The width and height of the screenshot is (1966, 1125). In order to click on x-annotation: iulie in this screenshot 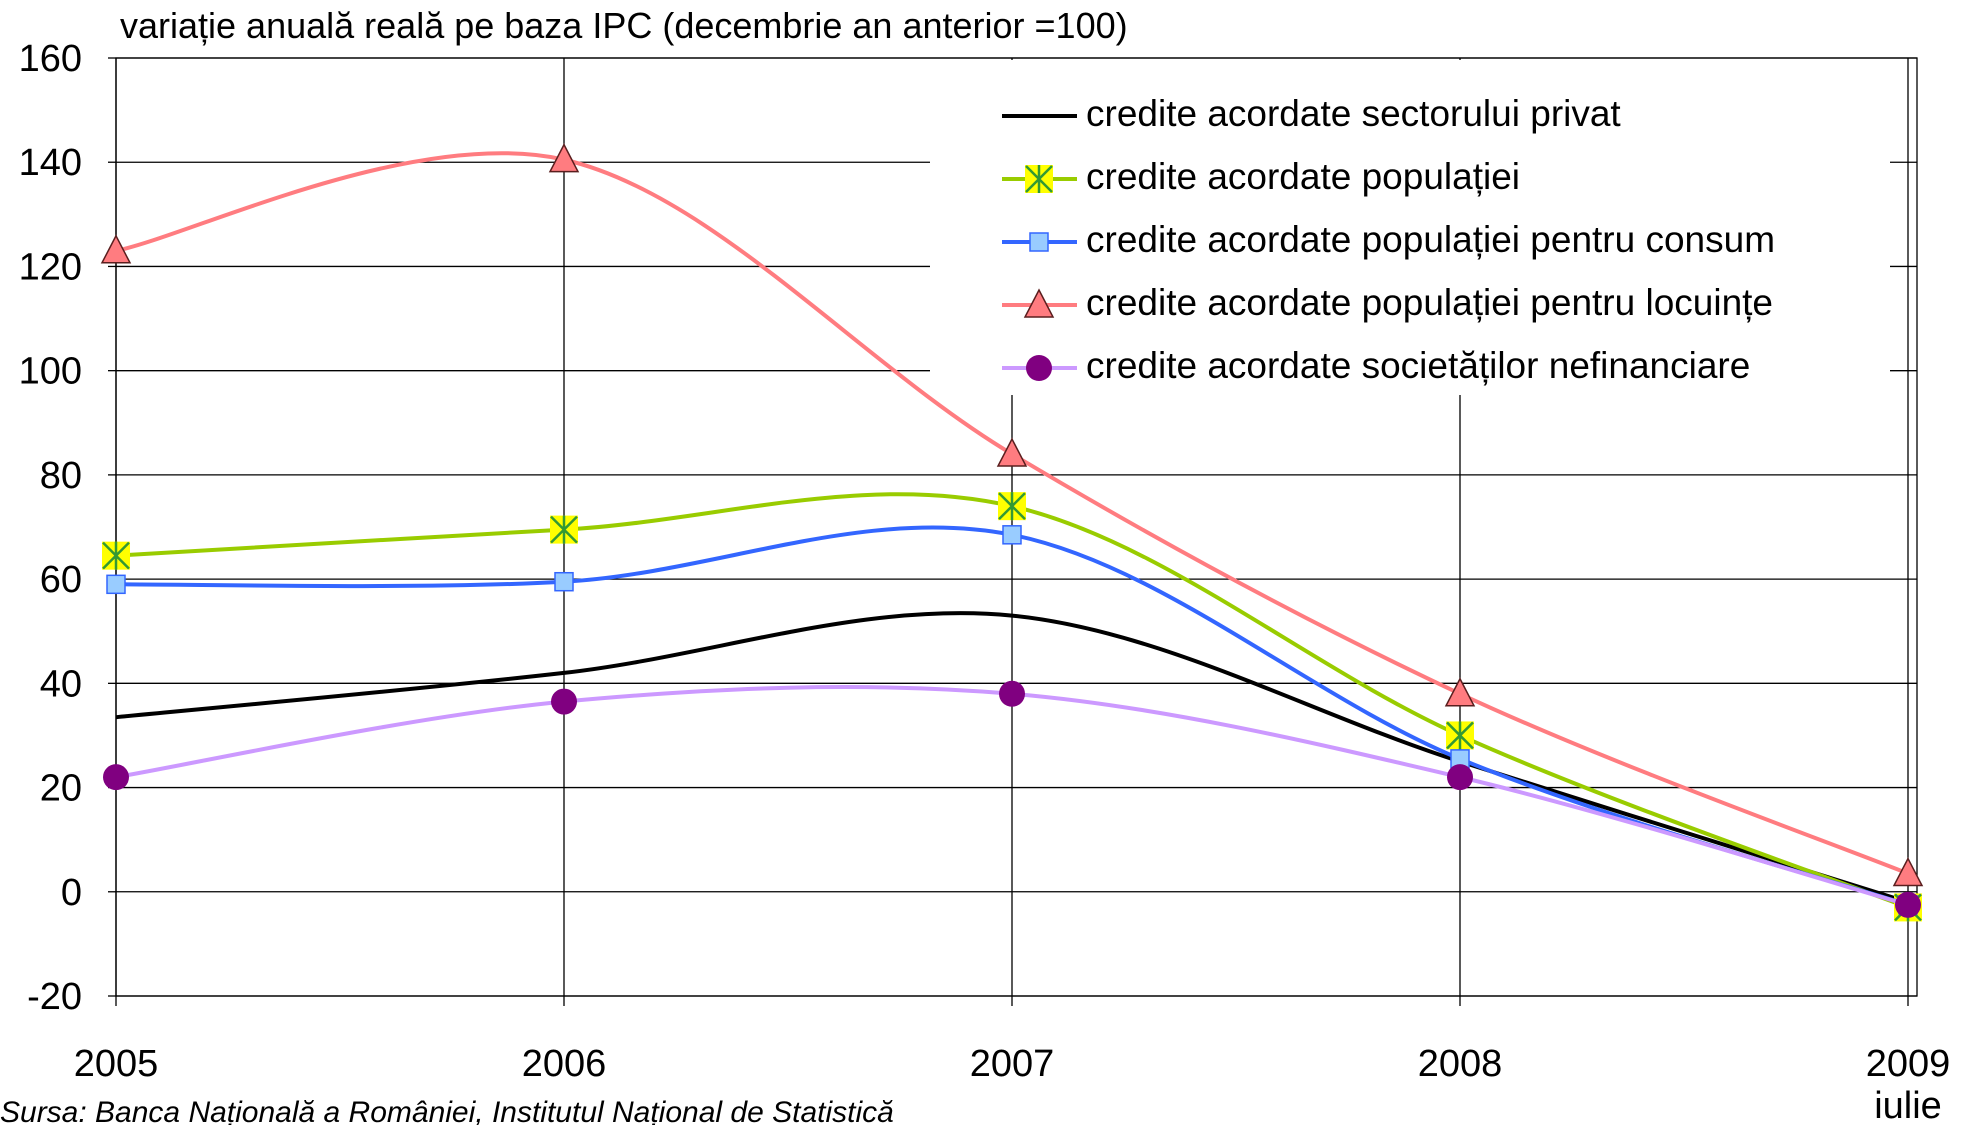, I will do `click(1908, 1105)`.